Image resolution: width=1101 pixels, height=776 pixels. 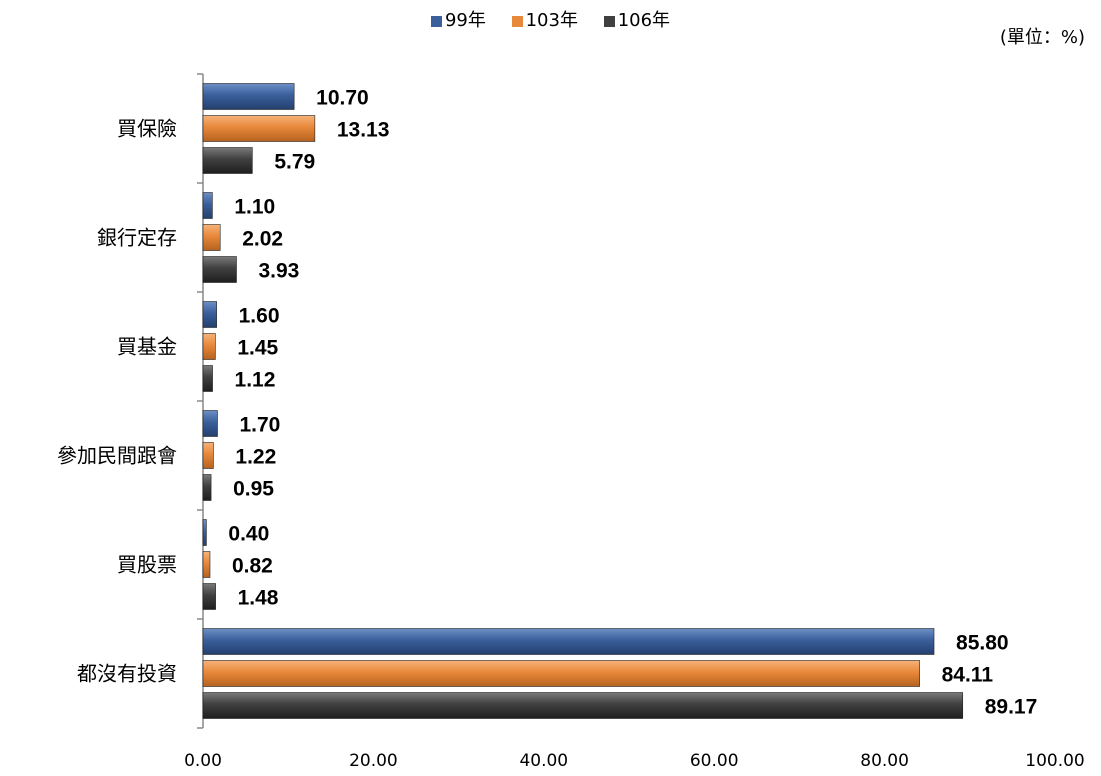 What do you see at coordinates (982, 643) in the screenshot?
I see `data-label: 85.80` at bounding box center [982, 643].